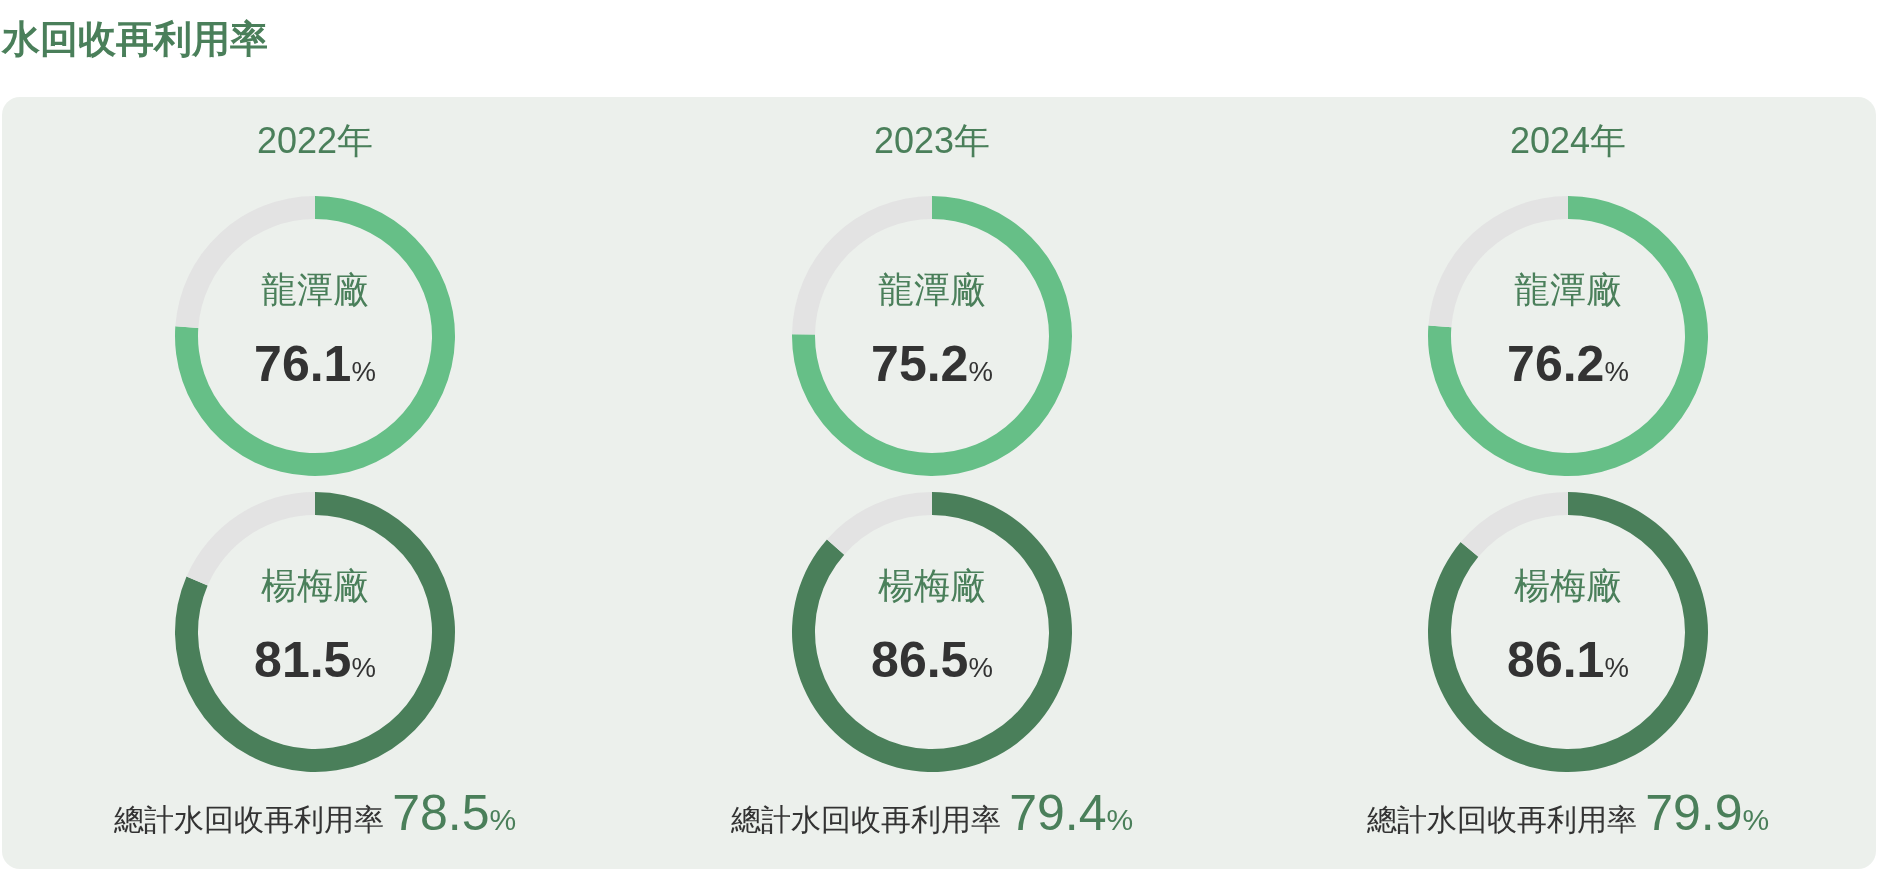 The width and height of the screenshot is (1880, 878). What do you see at coordinates (315, 660) in the screenshot?
I see `data-label: 81.5%` at bounding box center [315, 660].